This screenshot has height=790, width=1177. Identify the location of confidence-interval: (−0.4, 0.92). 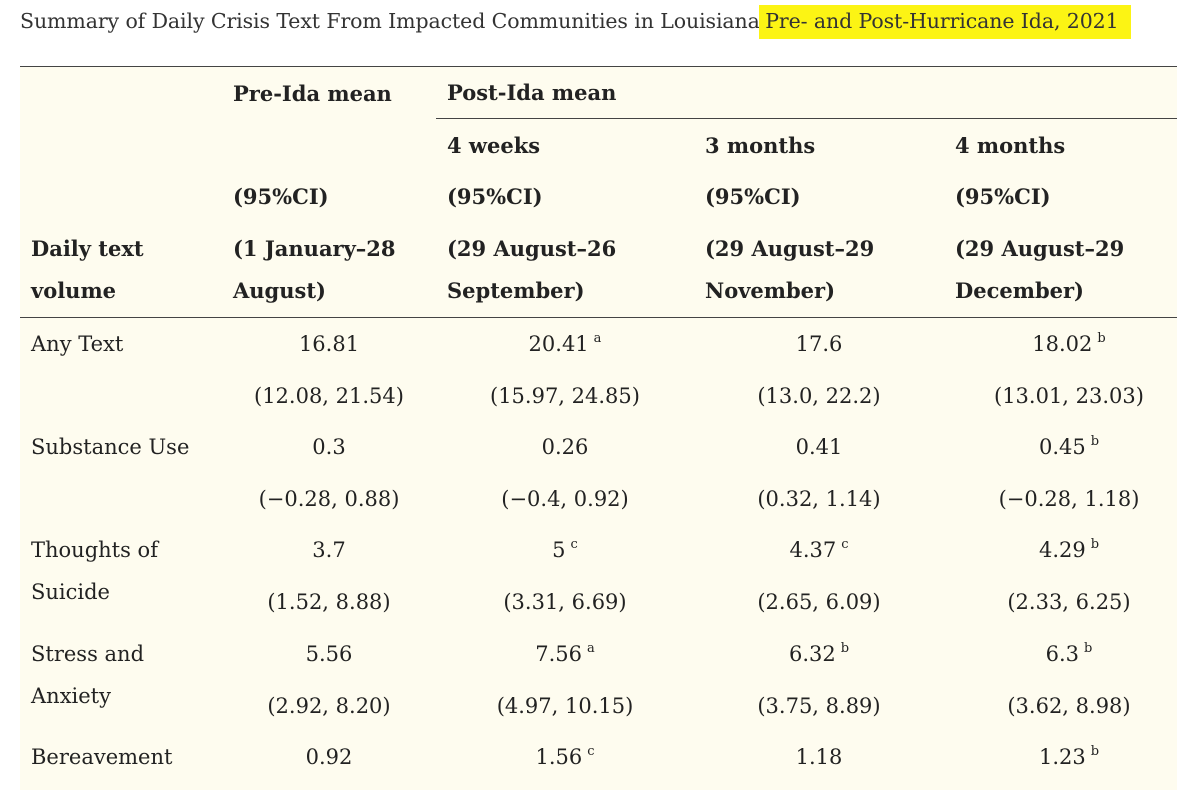
(565, 499).